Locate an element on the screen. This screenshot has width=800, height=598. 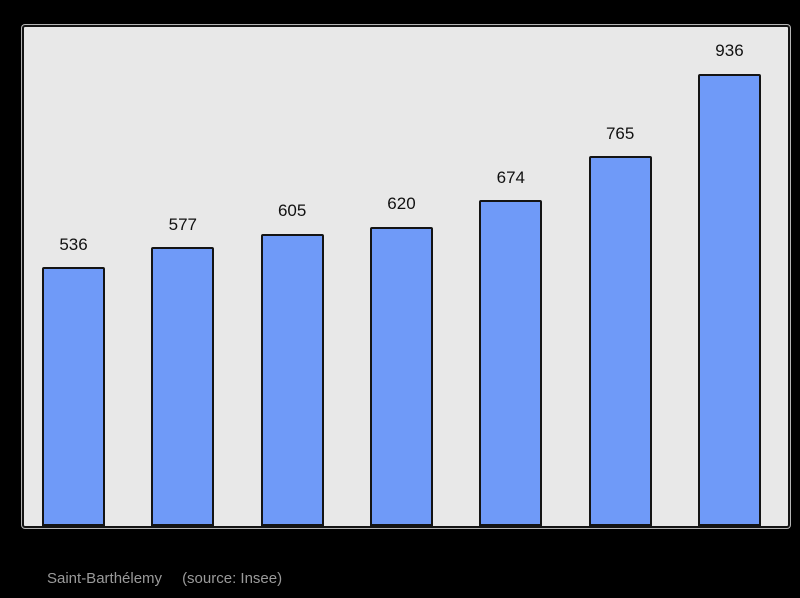
bar-column: 605 is located at coordinates (292, 276).